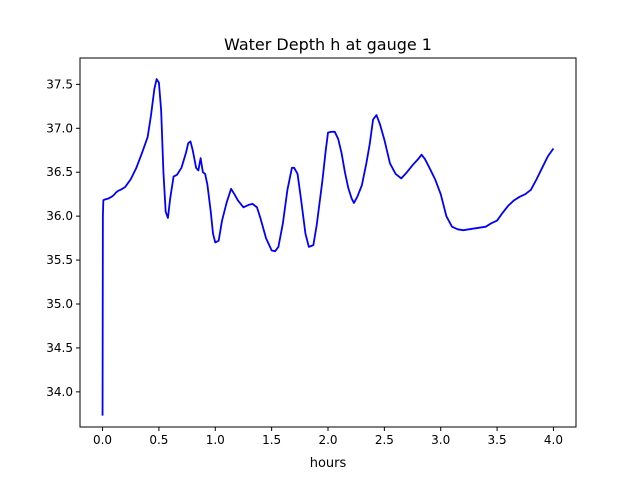 Image resolution: width=640 pixels, height=484 pixels. I want to click on x-tick-label: 3.5, so click(497, 440).